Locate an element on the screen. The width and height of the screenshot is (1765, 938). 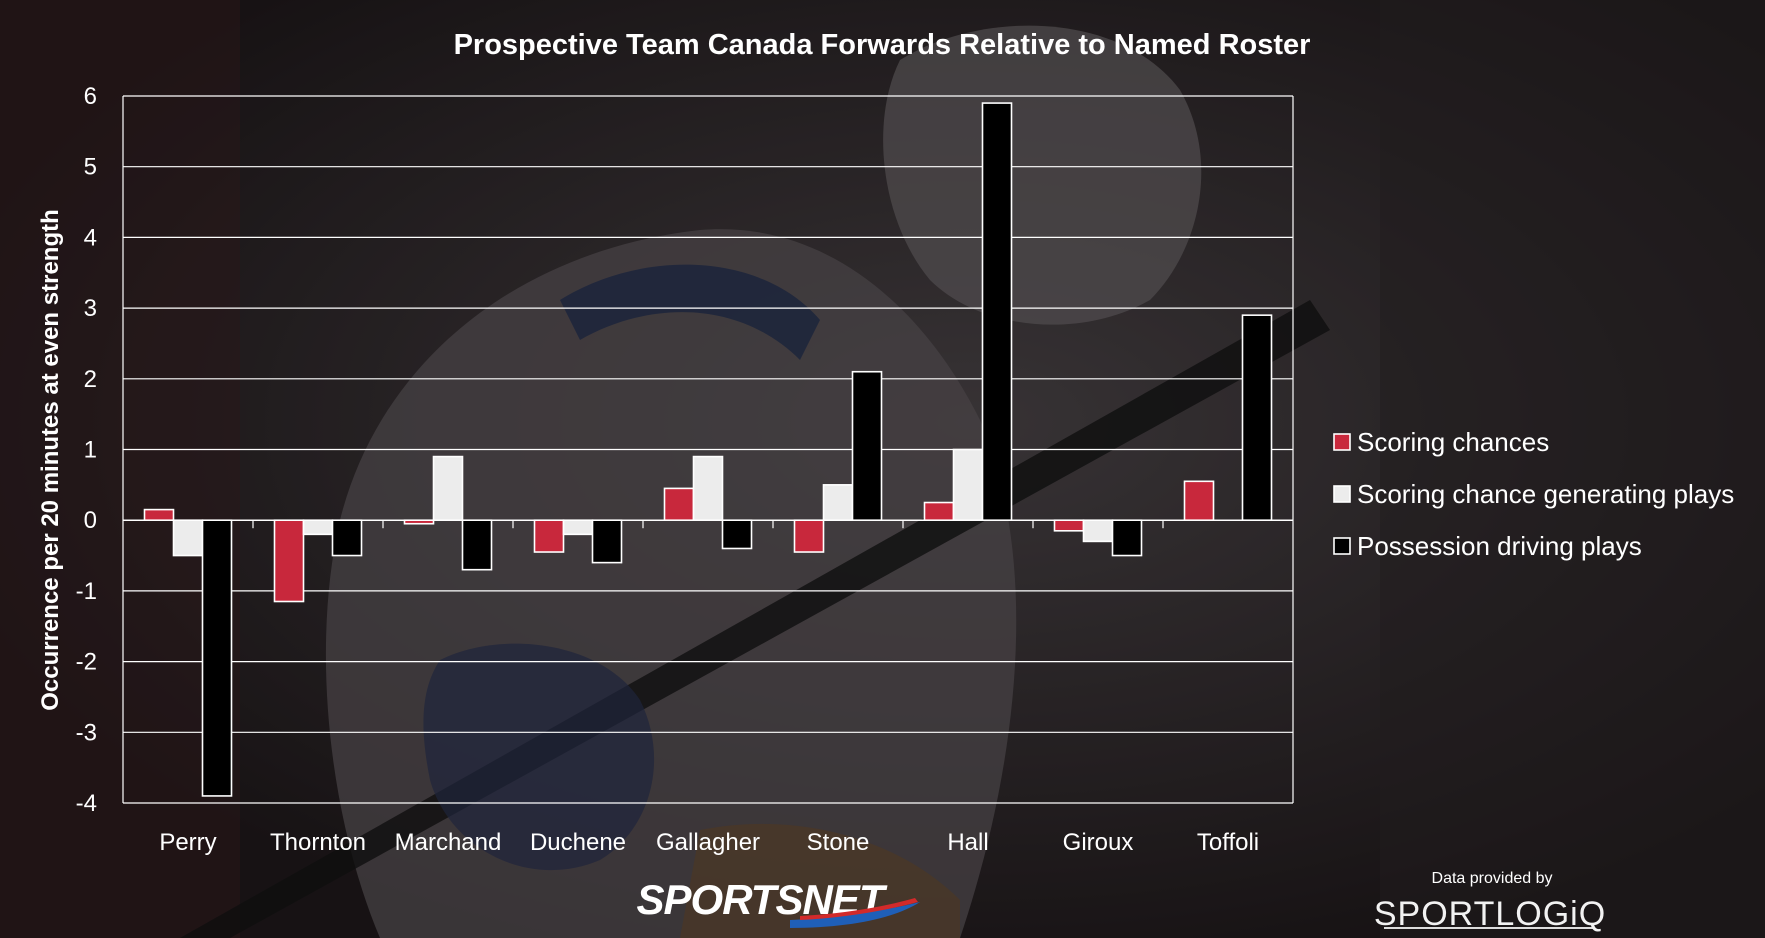
y-tick-label: -3 is located at coordinates (86, 732).